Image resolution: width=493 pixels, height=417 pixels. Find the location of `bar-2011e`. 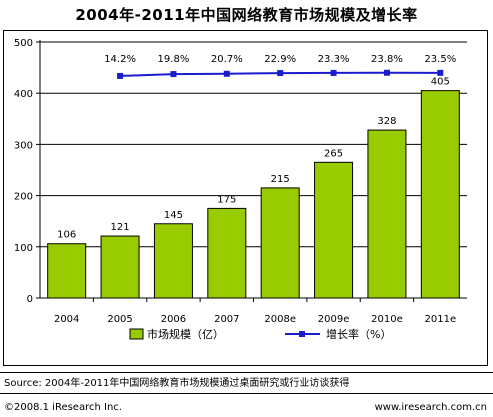

bar-2011e is located at coordinates (440, 194).